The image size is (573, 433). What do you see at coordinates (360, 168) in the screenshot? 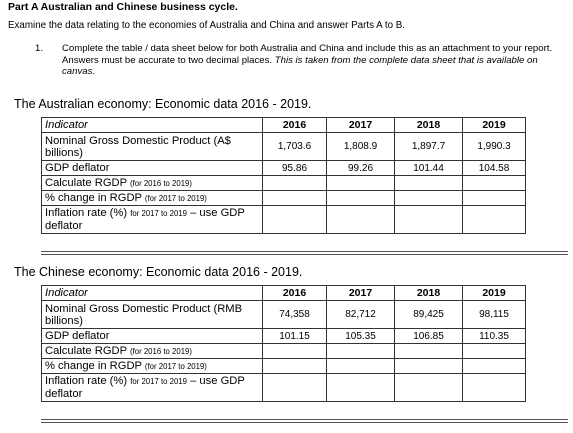
I see `cell: 99.26` at bounding box center [360, 168].